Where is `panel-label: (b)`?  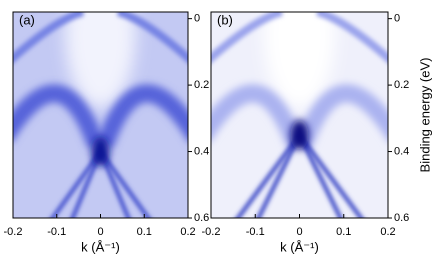 panel-label: (b) is located at coordinates (225, 19).